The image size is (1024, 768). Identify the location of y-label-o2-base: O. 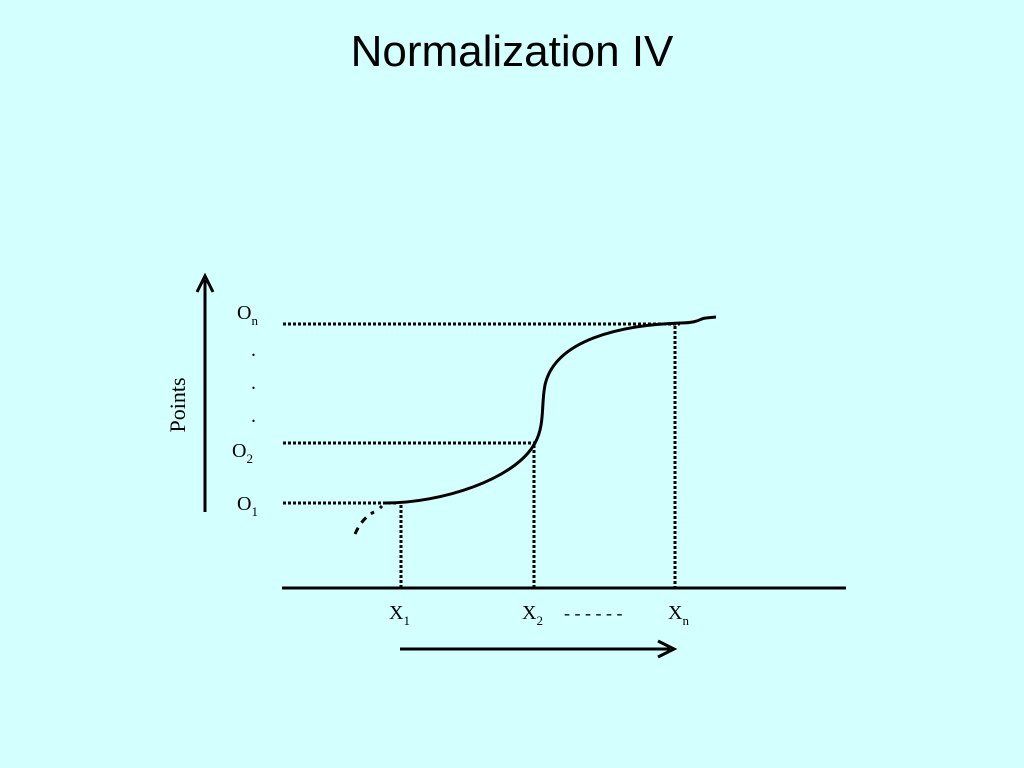
(239, 451).